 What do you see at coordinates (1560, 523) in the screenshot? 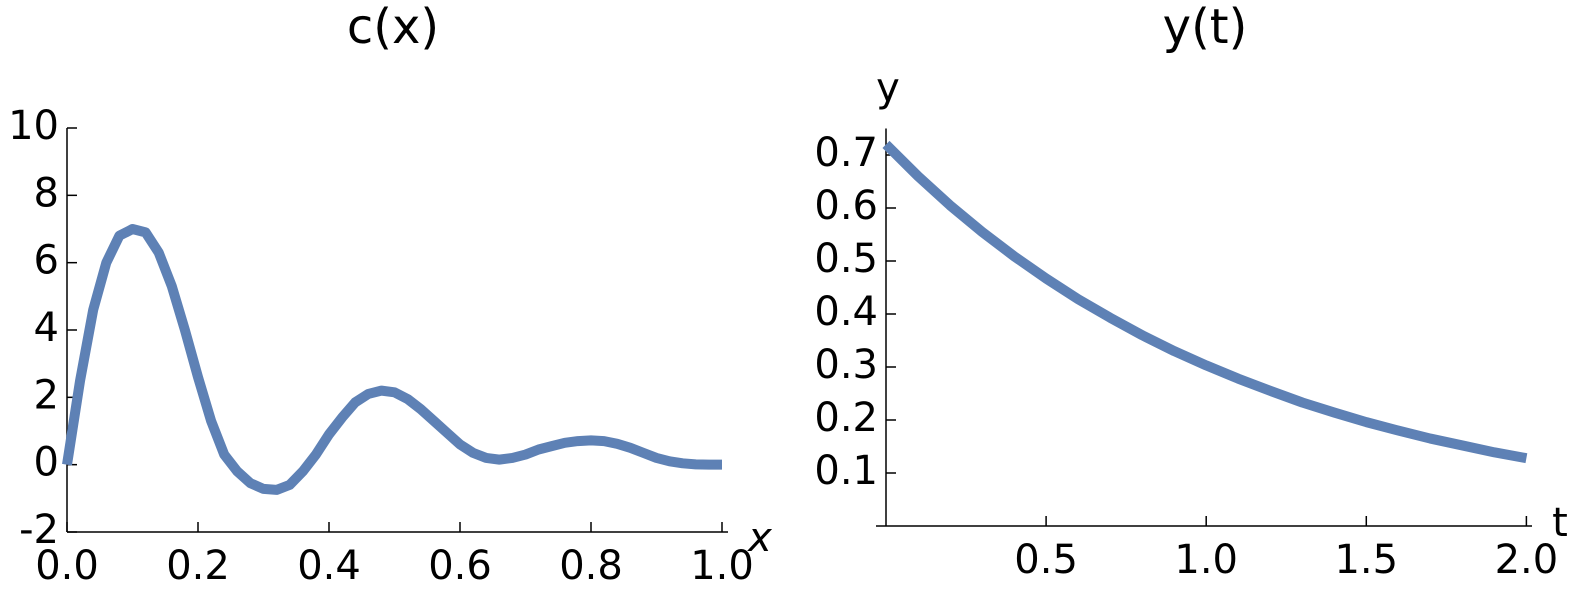
I see `x-axis-label: t` at bounding box center [1560, 523].